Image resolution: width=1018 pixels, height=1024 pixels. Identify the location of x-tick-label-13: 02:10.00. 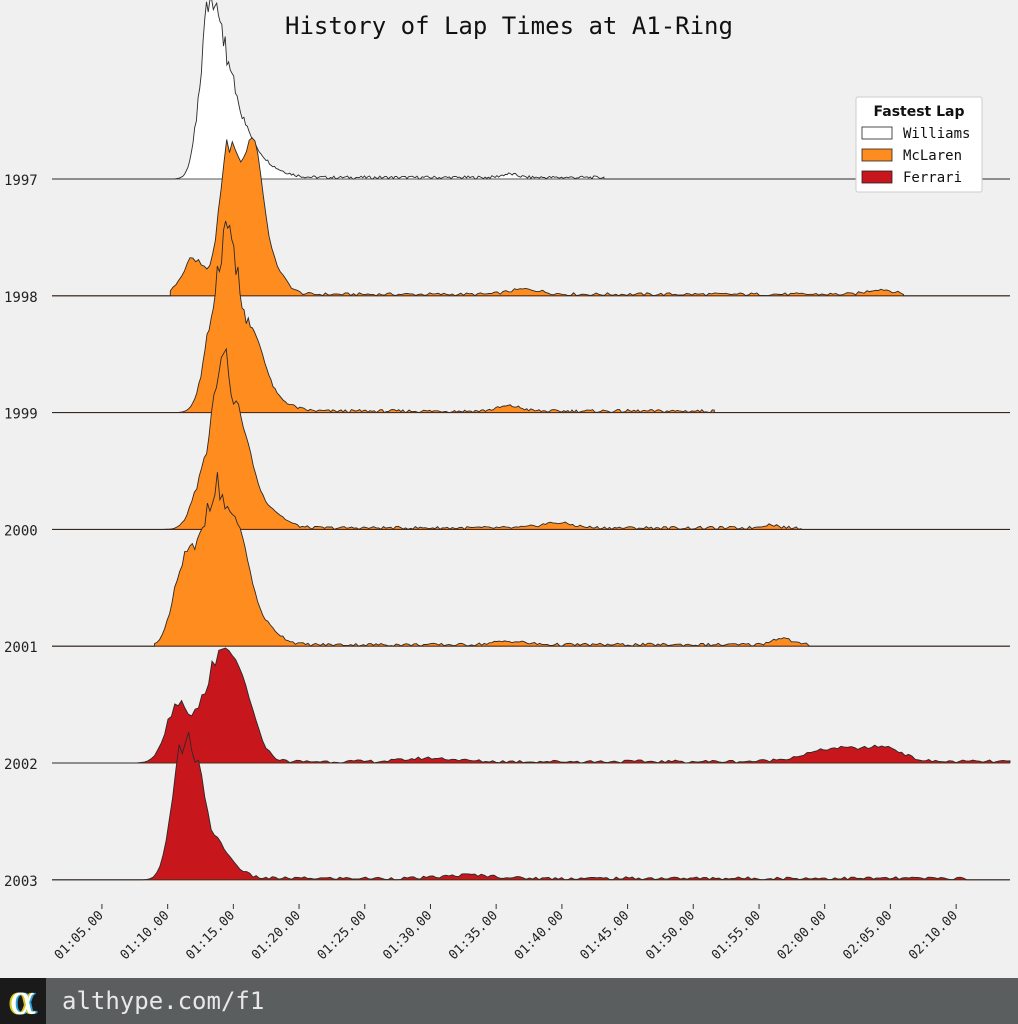
(933, 935).